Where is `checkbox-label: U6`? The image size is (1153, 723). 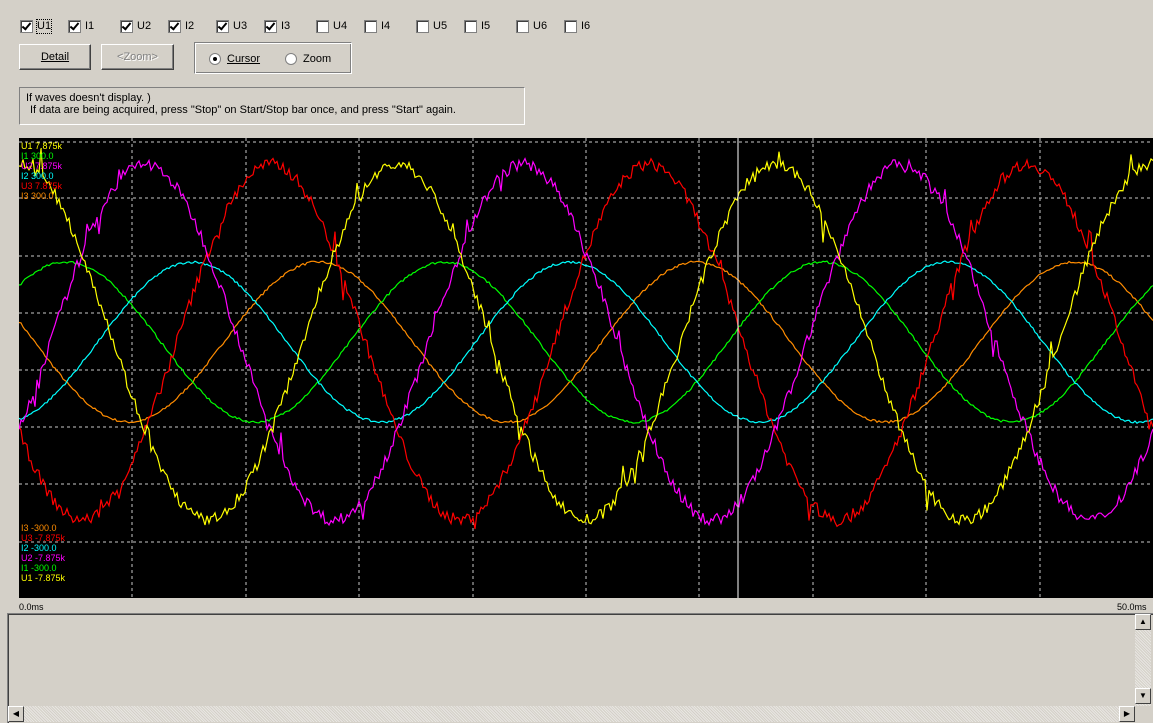 checkbox-label: U6 is located at coordinates (540, 26).